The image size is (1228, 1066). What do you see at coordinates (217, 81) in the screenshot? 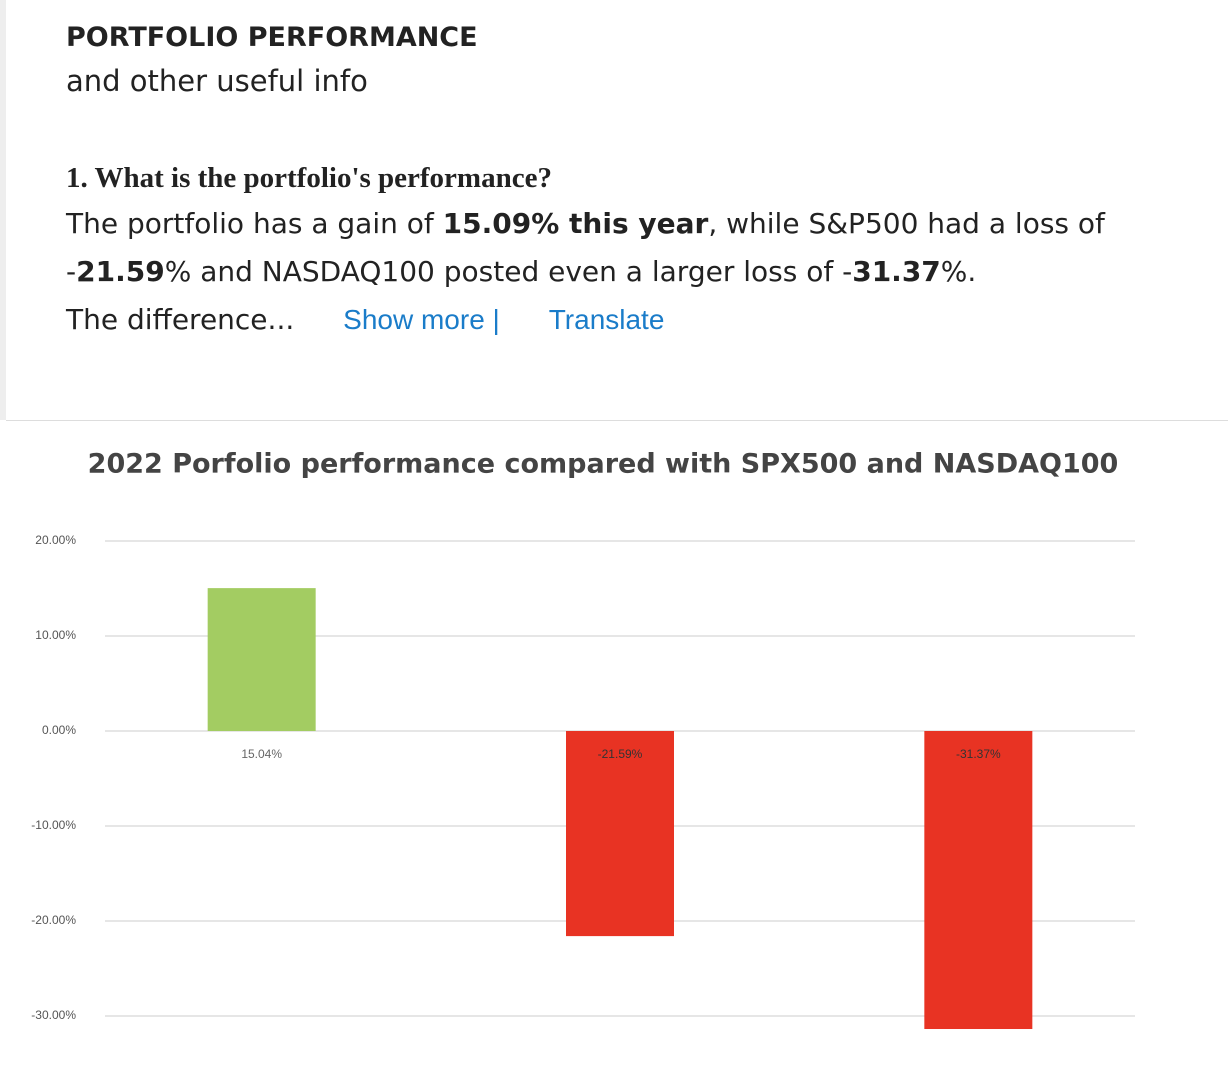
I see `subtitle: and other useful info` at bounding box center [217, 81].